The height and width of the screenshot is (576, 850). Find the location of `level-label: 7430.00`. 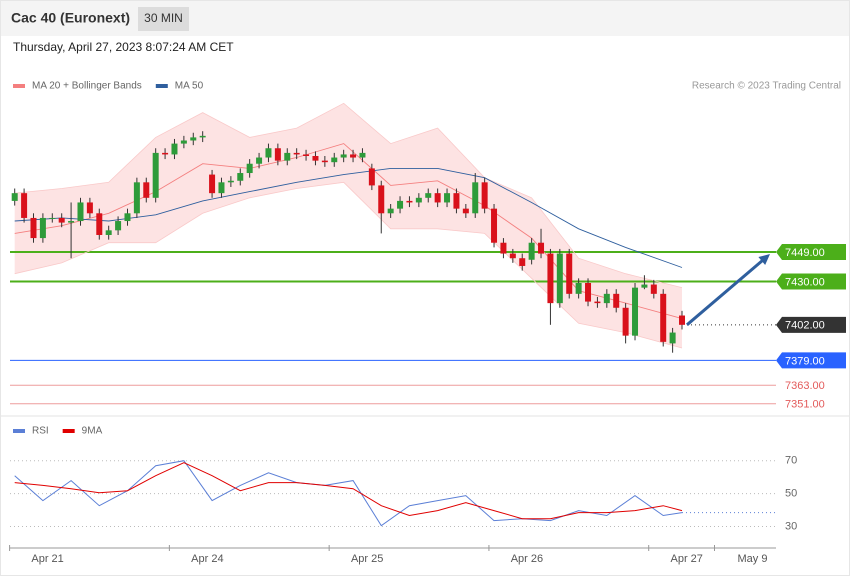

level-label: 7430.00 is located at coordinates (805, 282).